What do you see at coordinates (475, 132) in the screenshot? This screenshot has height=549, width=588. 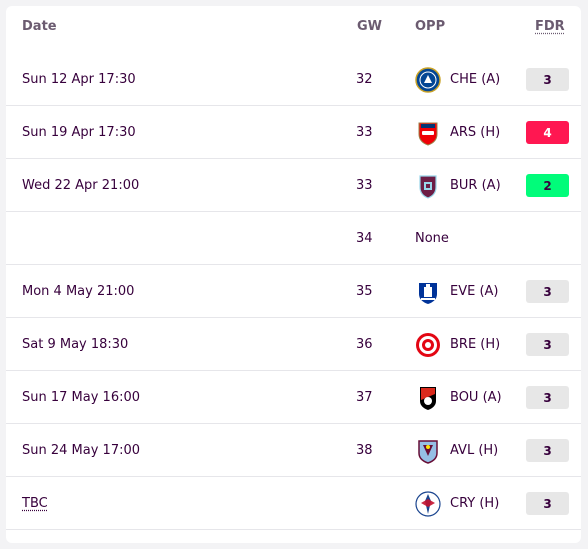 I see `fixture-opponent: ARS (H)` at bounding box center [475, 132].